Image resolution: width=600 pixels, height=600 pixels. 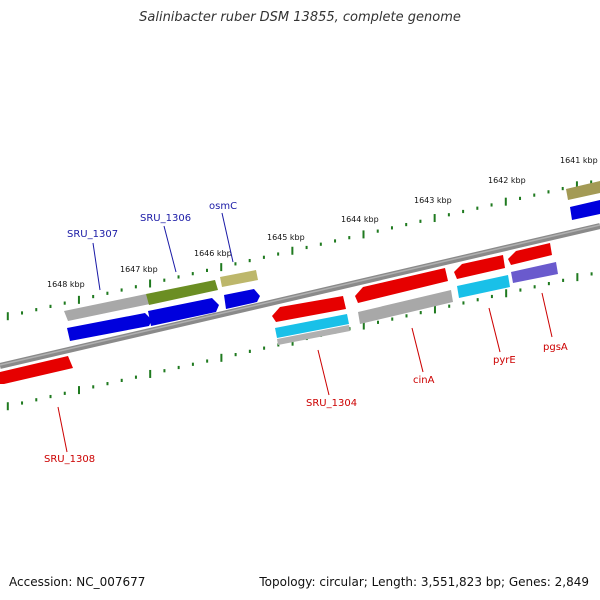 What do you see at coordinates (530, 254) in the screenshot?
I see `gene-pgsa` at bounding box center [530, 254].